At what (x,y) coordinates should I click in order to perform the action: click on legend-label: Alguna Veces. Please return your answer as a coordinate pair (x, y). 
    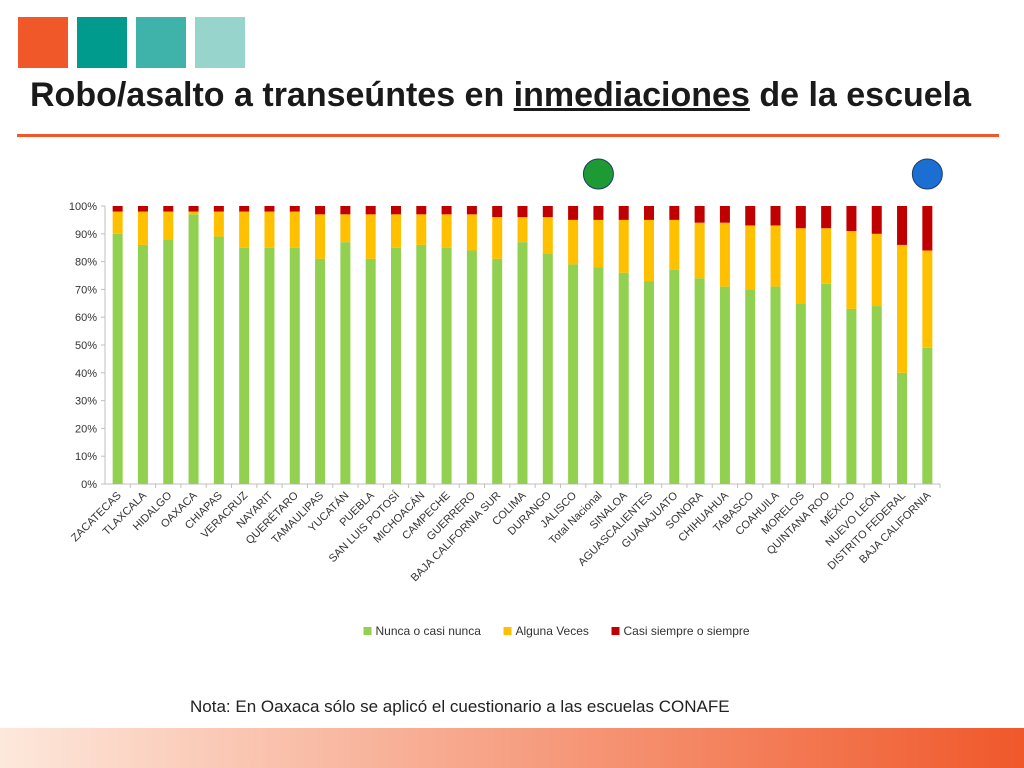
    Looking at the image, I should click on (552, 631).